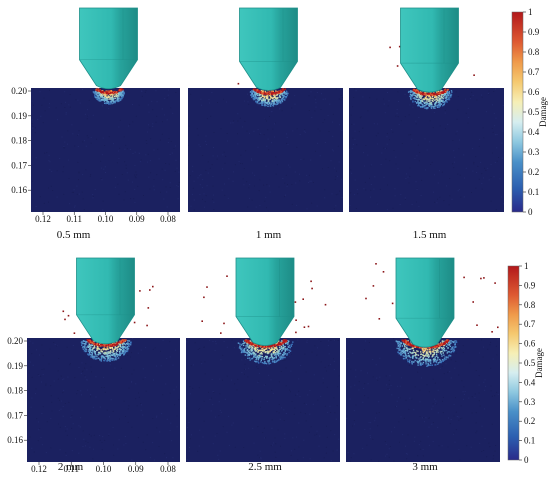  I want to click on colorbar-top-bar, so click(517, 112).